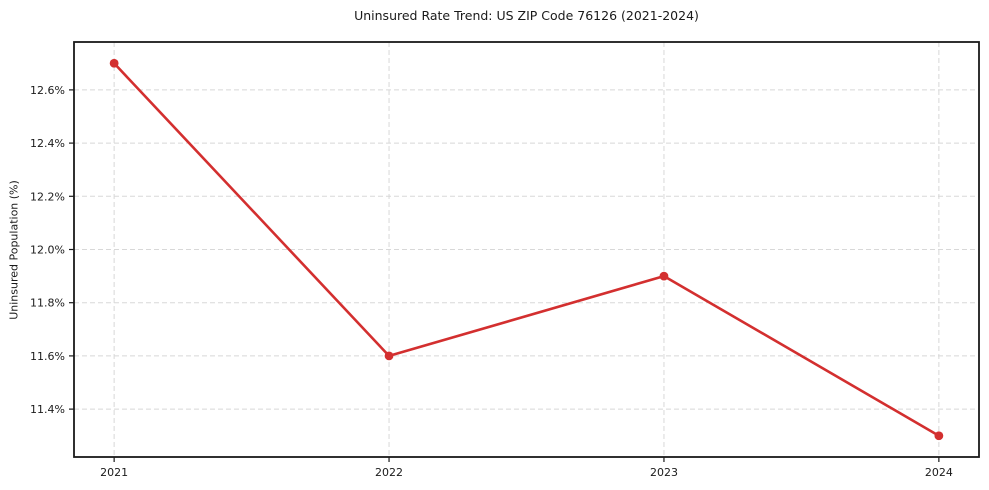  I want to click on y-tick-label: 11.6%, so click(47, 356).